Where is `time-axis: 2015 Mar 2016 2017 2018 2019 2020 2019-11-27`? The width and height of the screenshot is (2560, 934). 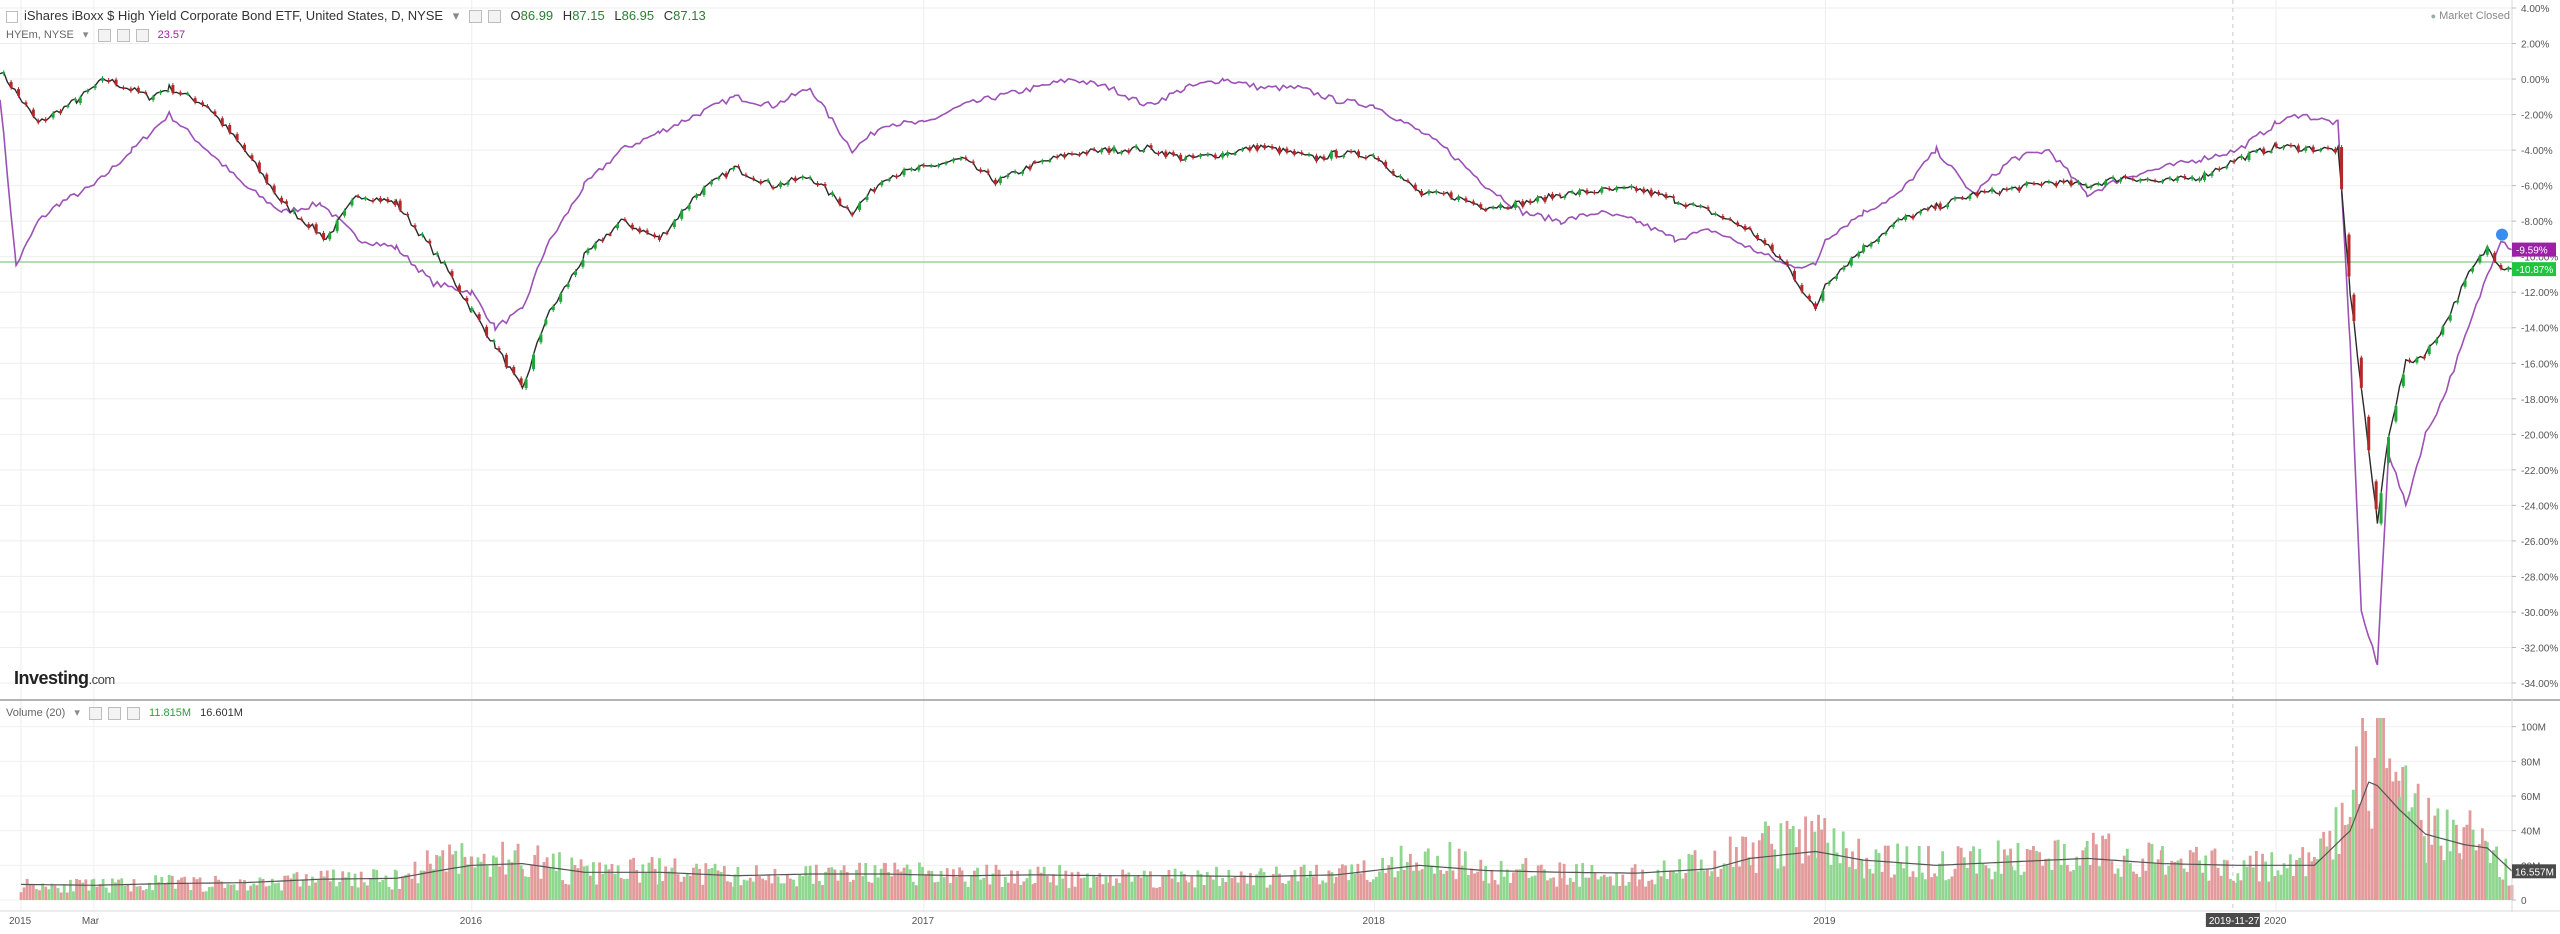 time-axis: 2015 Mar 2016 2017 2018 2019 2020 2019-11-27 is located at coordinates (1148, 920).